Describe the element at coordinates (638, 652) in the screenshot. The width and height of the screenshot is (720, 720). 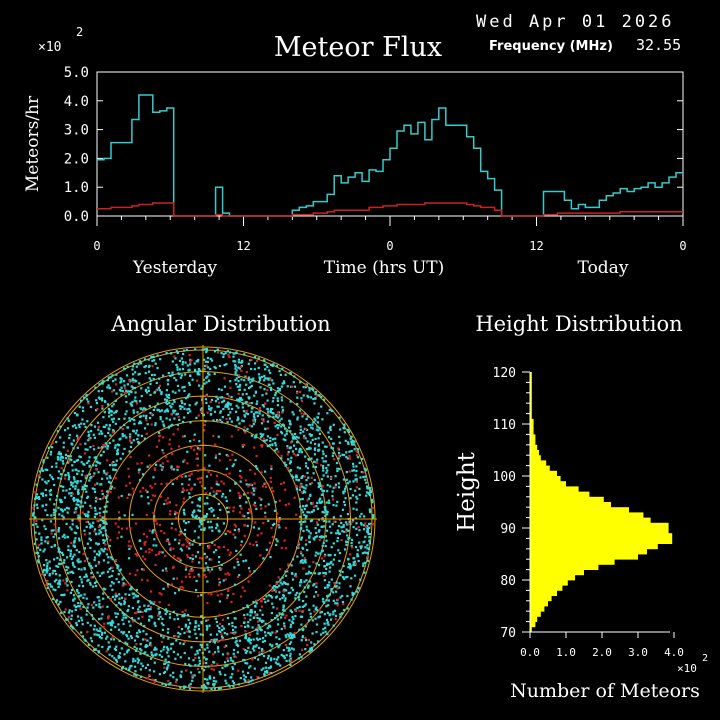
I see `height-x-tick-label: 3.0` at that location.